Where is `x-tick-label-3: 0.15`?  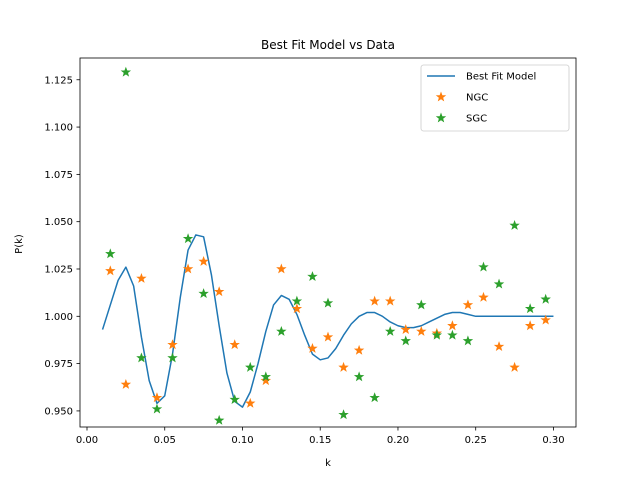
x-tick-label-3: 0.15 is located at coordinates (320, 440).